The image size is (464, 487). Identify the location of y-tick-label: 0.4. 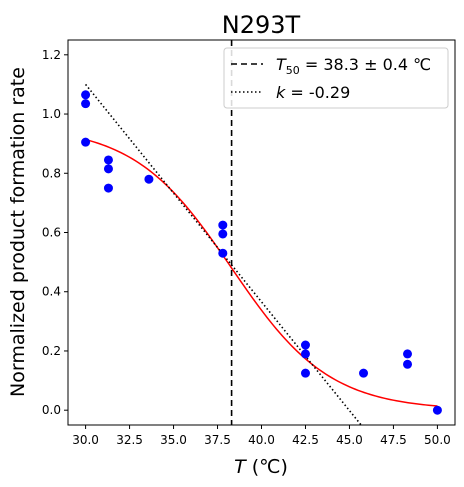
(51, 292).